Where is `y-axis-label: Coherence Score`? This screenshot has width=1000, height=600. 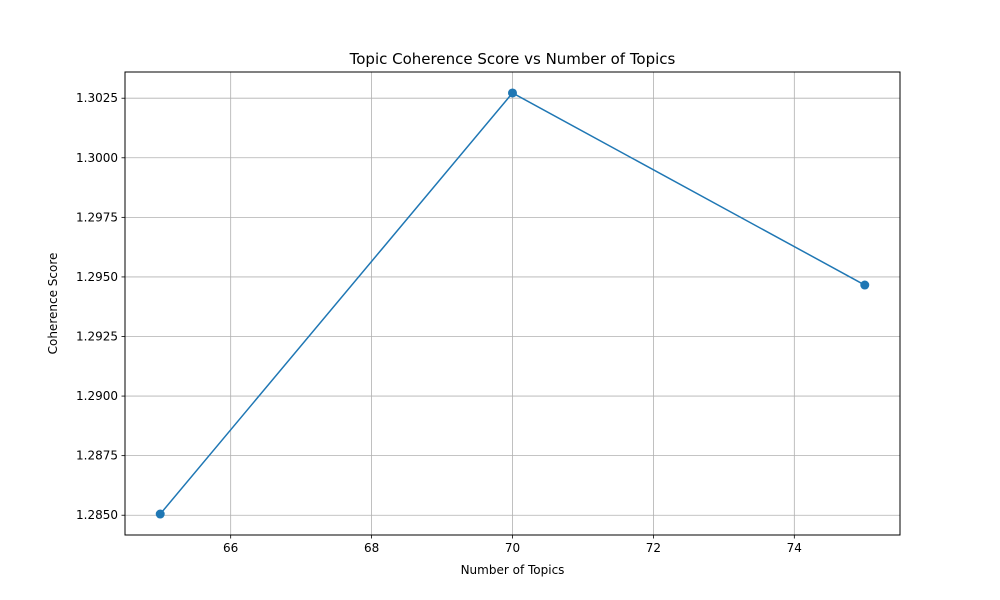
y-axis-label: Coherence Score is located at coordinates (53, 304).